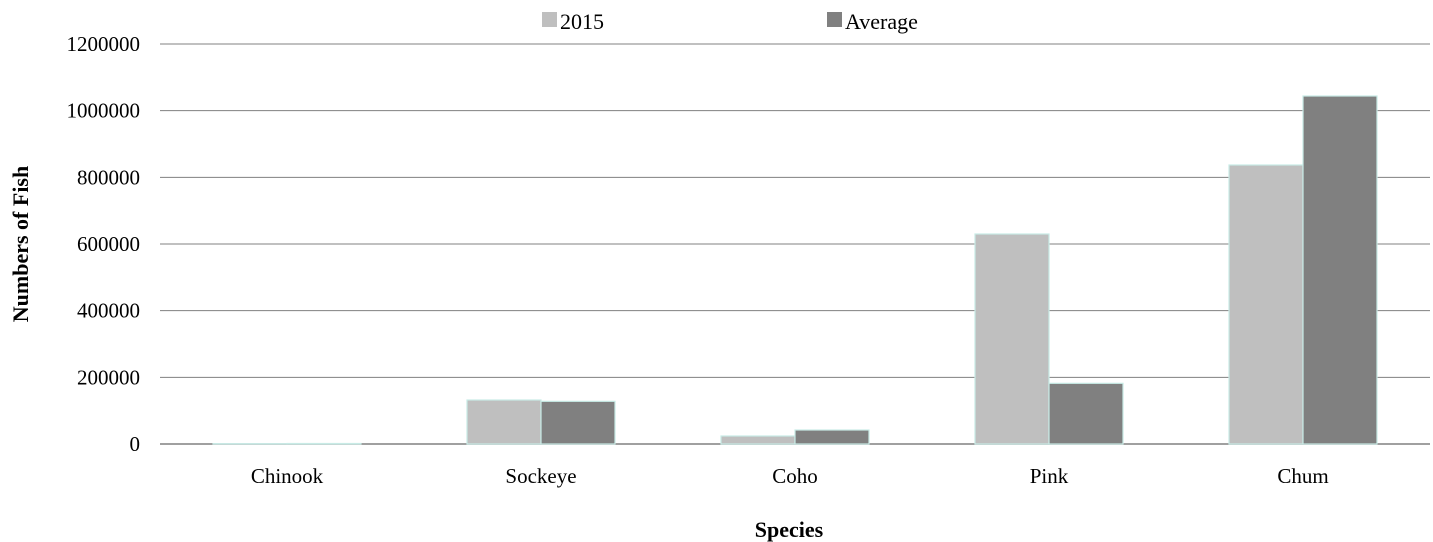  What do you see at coordinates (730, 21) in the screenshot?
I see `legend: 2015 Average` at bounding box center [730, 21].